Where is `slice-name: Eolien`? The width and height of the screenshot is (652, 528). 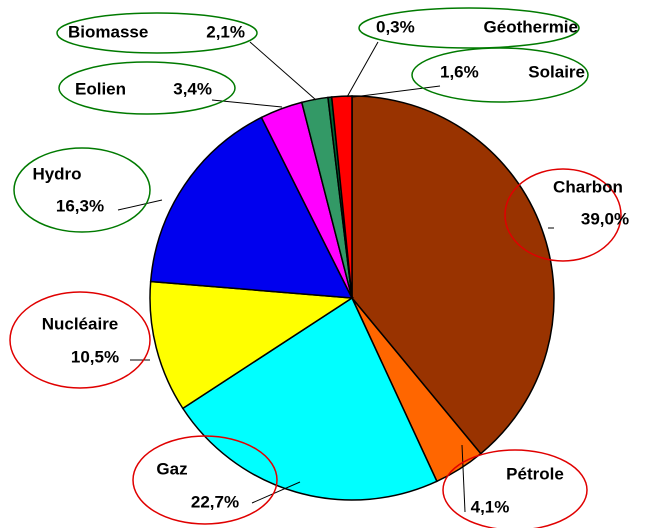
slice-name: Eolien is located at coordinates (100, 88).